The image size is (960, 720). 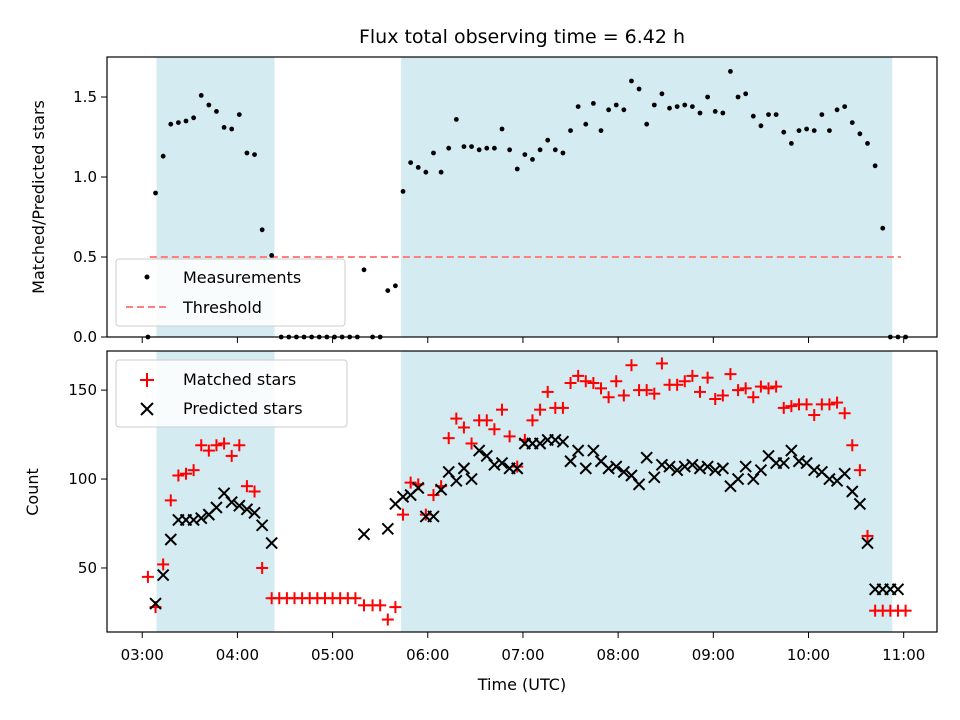 What do you see at coordinates (230, 292) in the screenshot?
I see `top-legend-box` at bounding box center [230, 292].